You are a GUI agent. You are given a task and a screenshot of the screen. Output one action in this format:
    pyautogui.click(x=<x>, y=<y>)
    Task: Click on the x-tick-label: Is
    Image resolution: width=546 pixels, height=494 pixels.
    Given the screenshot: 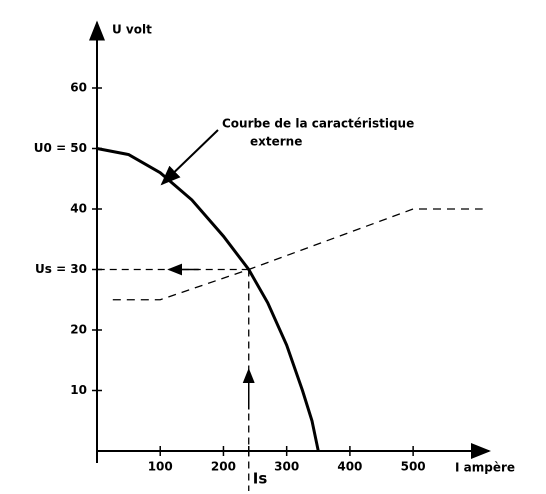 What is the action you would take?
    pyautogui.click(x=260, y=479)
    